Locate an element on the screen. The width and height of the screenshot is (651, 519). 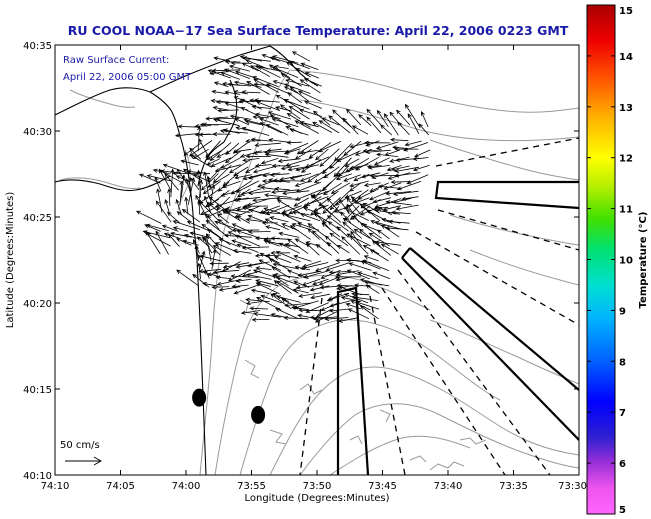
colorbar: 5 6 7 8 9 10 11 12 13 14 15 Temperature (°C) is located at coordinates (617, 260).